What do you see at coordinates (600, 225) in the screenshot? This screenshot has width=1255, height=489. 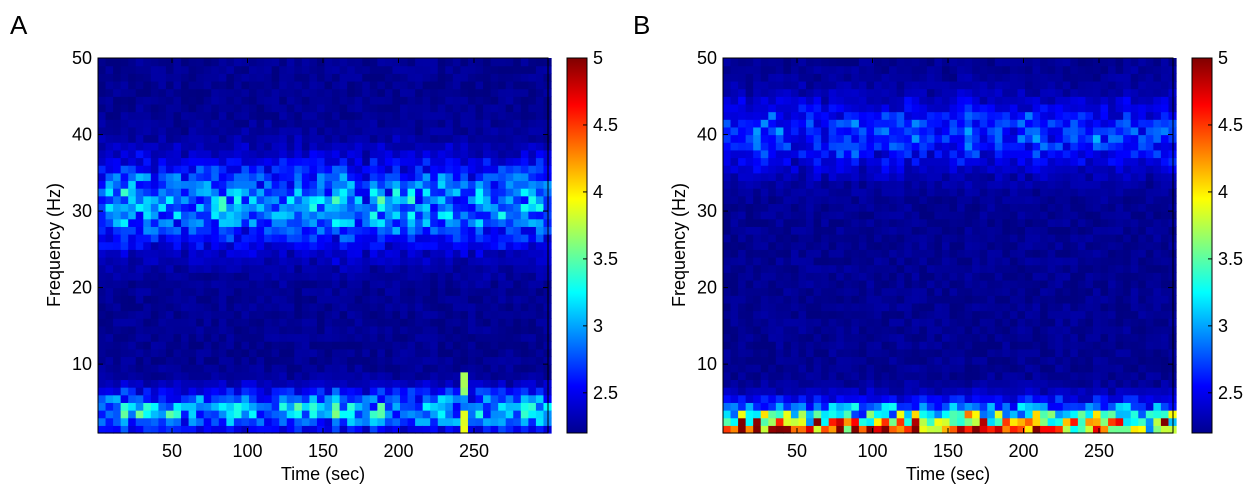 I see `panel-a-colorbar-ticks: 2.533.544.55` at bounding box center [600, 225].